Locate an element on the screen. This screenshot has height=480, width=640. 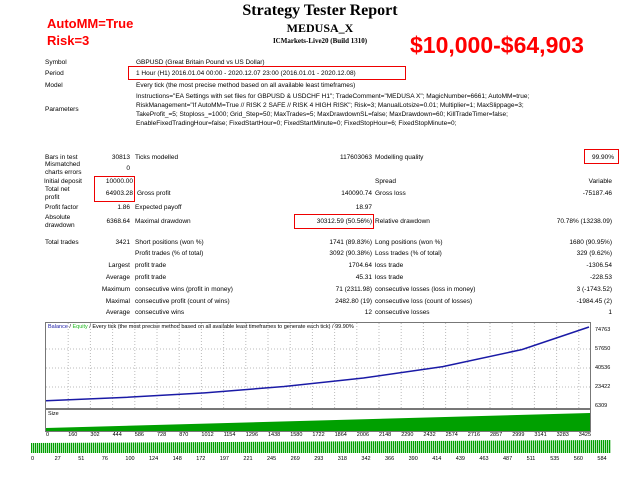
x-tick-label: 1580 is located at coordinates (296, 435).